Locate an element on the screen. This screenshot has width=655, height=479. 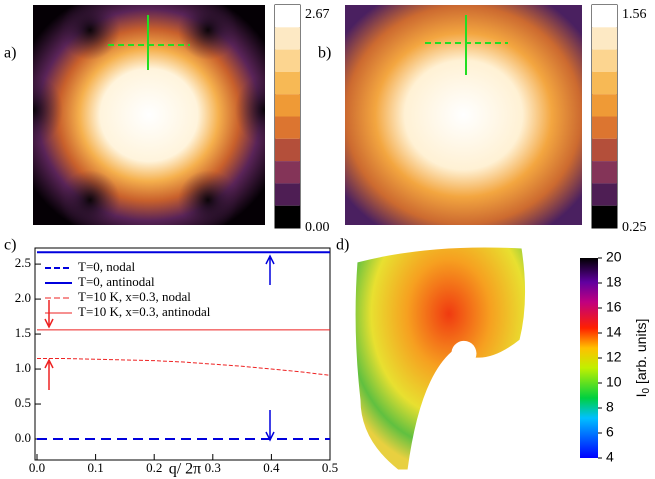
colorbar-tick-label: 0.25 is located at coordinates (634, 227).